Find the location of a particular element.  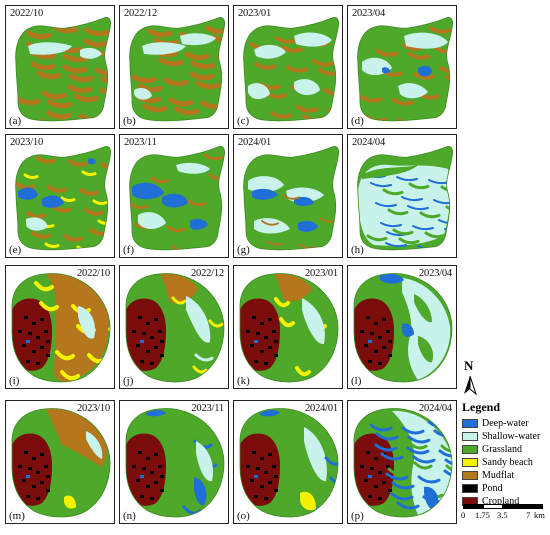

panel-label: (g) is located at coordinates (243, 250).